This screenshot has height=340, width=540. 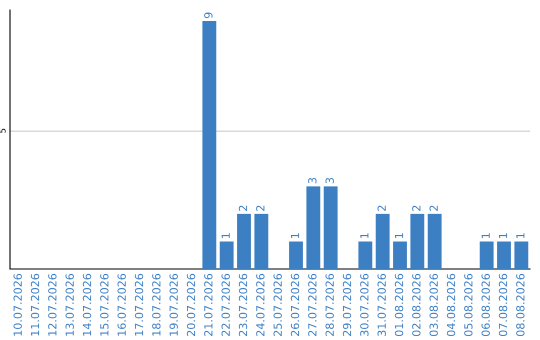 I want to click on x-tick-label: 02.08.2026, so click(x=416, y=305).